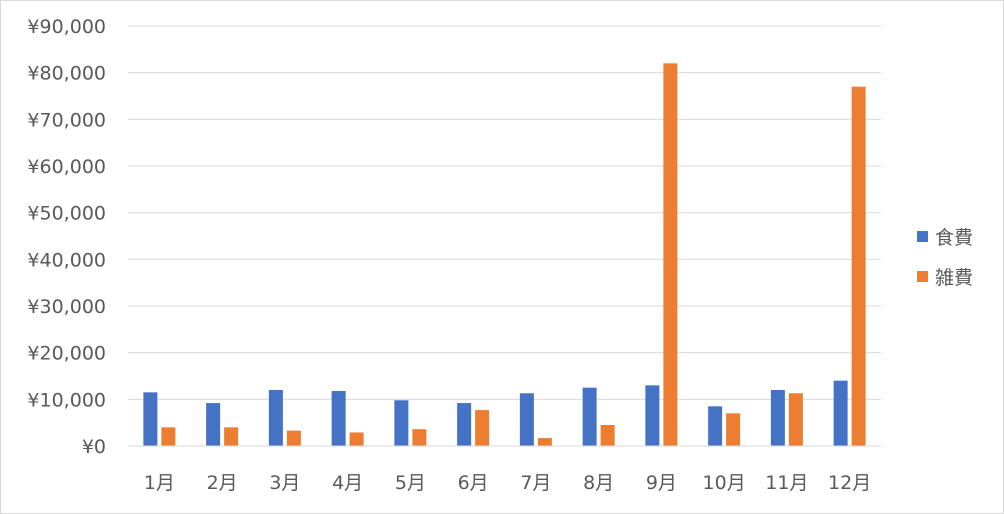  What do you see at coordinates (849, 483) in the screenshot?
I see `x-tick-label: 12月` at bounding box center [849, 483].